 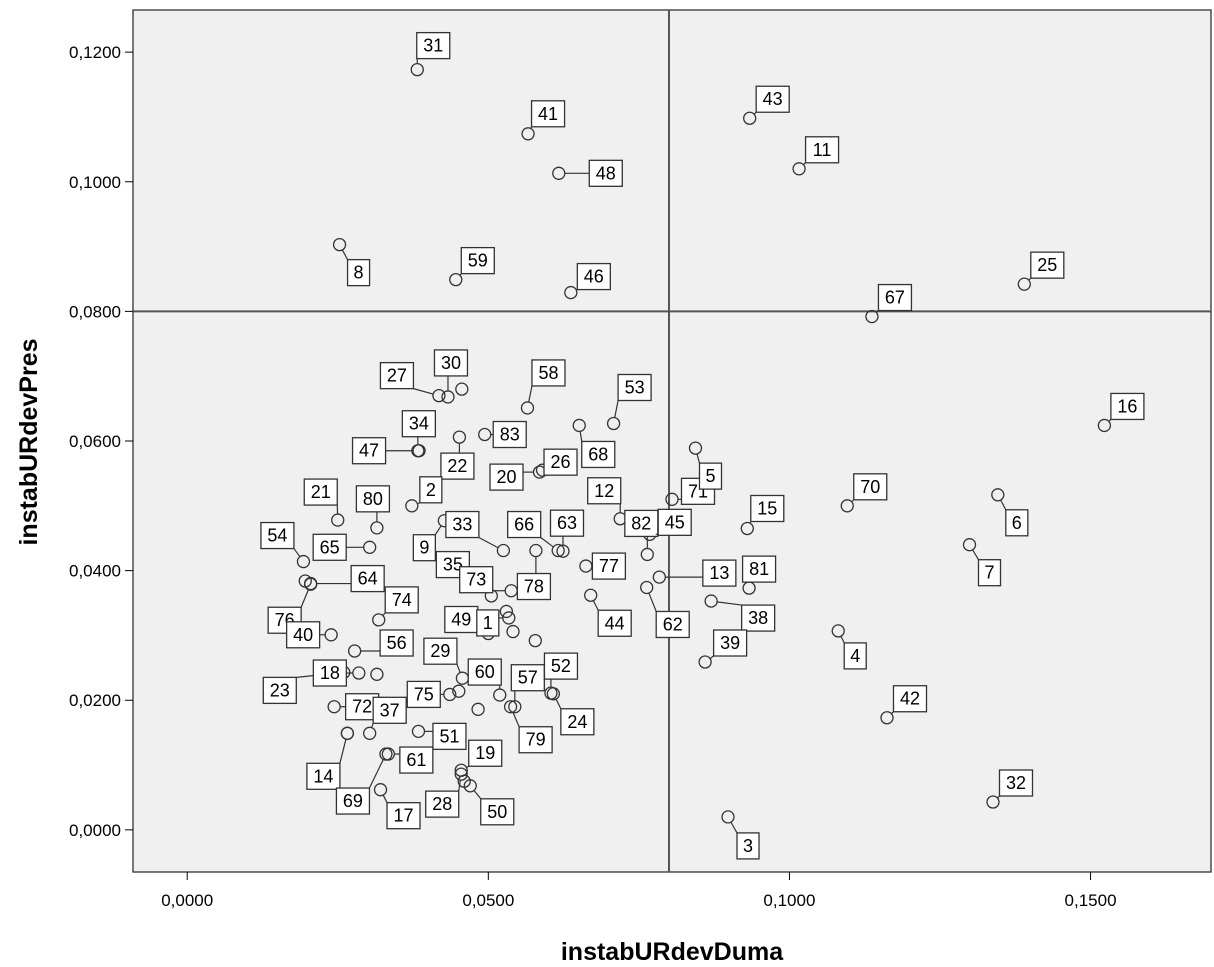 What do you see at coordinates (606, 173) in the screenshot?
I see `point-label: 48` at bounding box center [606, 173].